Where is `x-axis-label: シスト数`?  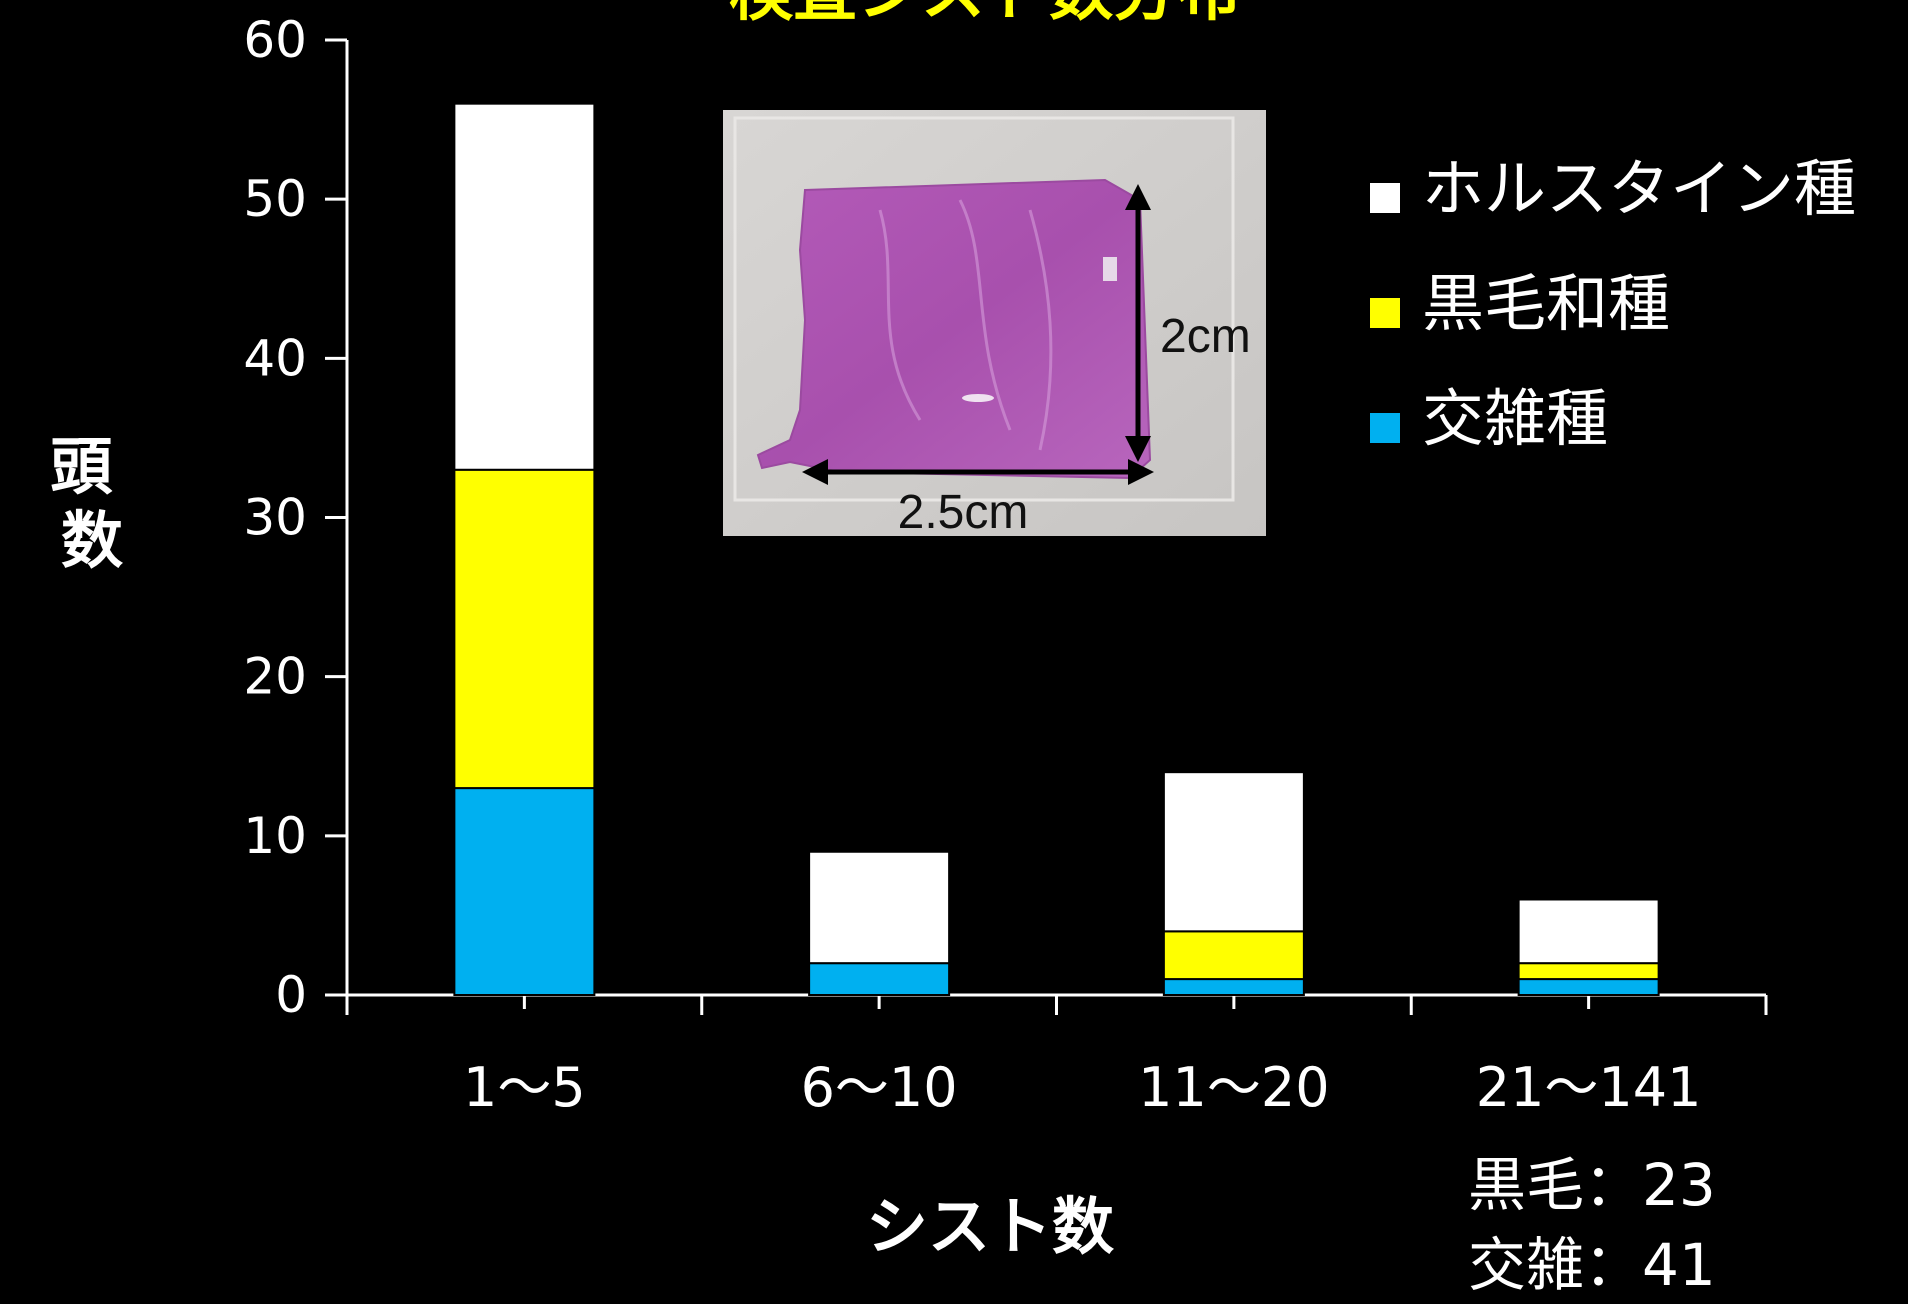 x-axis-label: シスト数 is located at coordinates (990, 1226).